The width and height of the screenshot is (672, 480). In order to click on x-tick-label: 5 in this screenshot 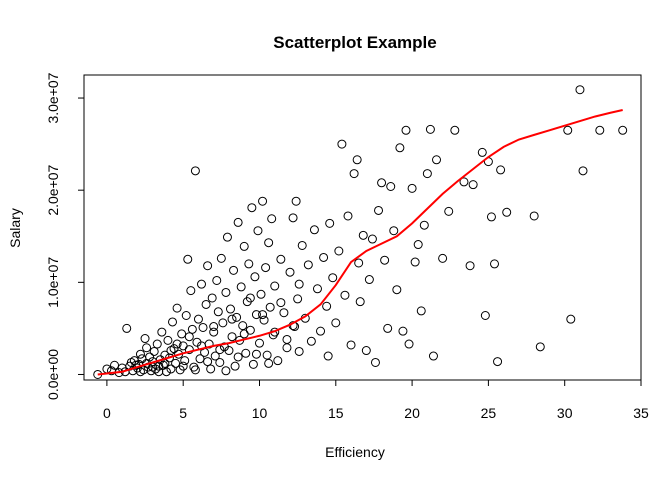, I will do `click(183, 413)`.